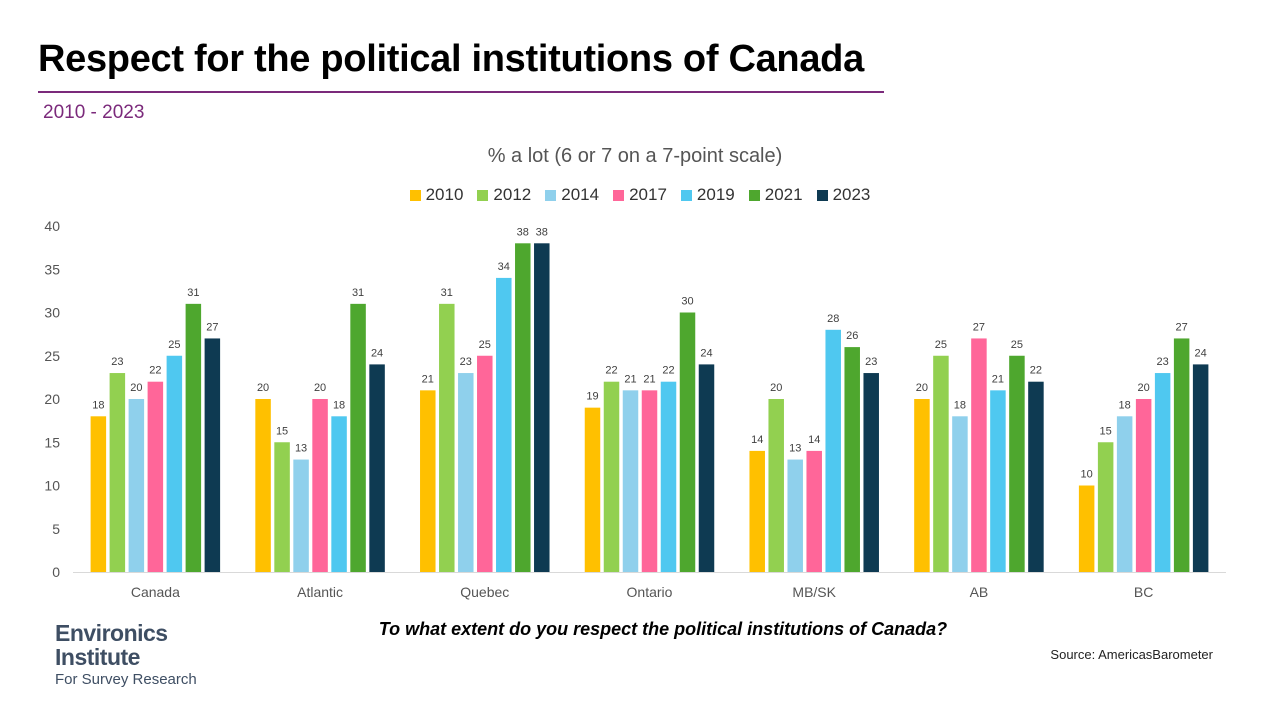 This screenshot has width=1280, height=720. Describe the element at coordinates (512, 194) in the screenshot. I see `legend-label: 2012` at that location.